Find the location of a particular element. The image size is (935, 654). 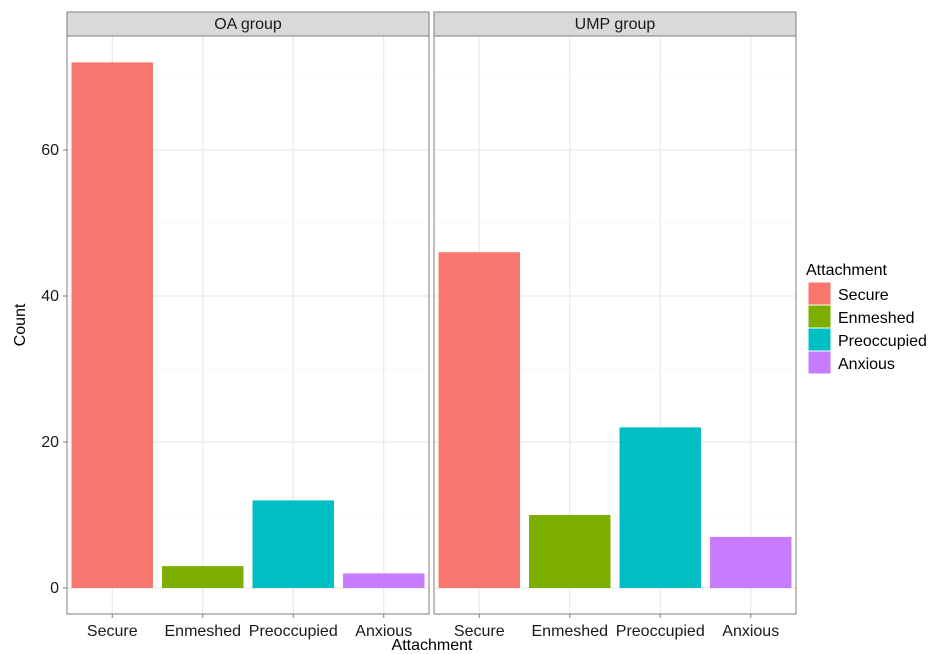

legend-key-enmeshed is located at coordinates (819, 316).